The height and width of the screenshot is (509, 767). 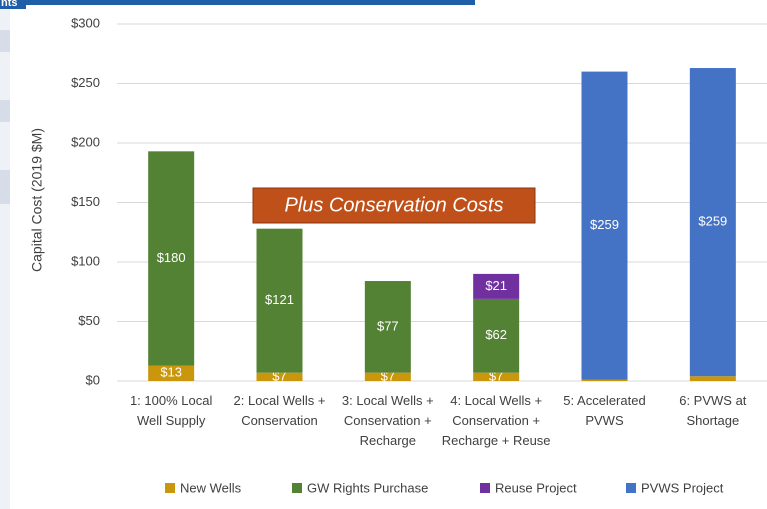 What do you see at coordinates (713, 410) in the screenshot?
I see `x-tick-label: 6: PVWS at Shortage` at bounding box center [713, 410].